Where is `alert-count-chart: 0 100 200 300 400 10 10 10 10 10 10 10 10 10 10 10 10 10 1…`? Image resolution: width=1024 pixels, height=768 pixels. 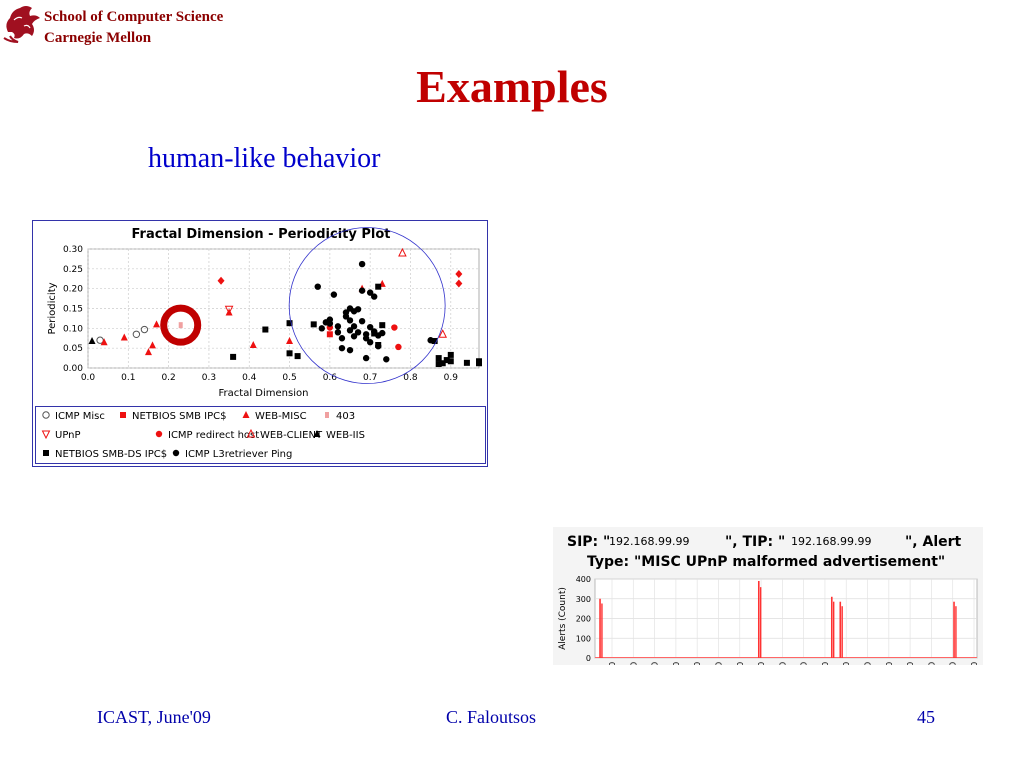 alert-count-chart: 0 100 200 300 400 10 10 10 10 10 10 10 10 10 10 10 10 10 1… is located at coordinates (768, 620).